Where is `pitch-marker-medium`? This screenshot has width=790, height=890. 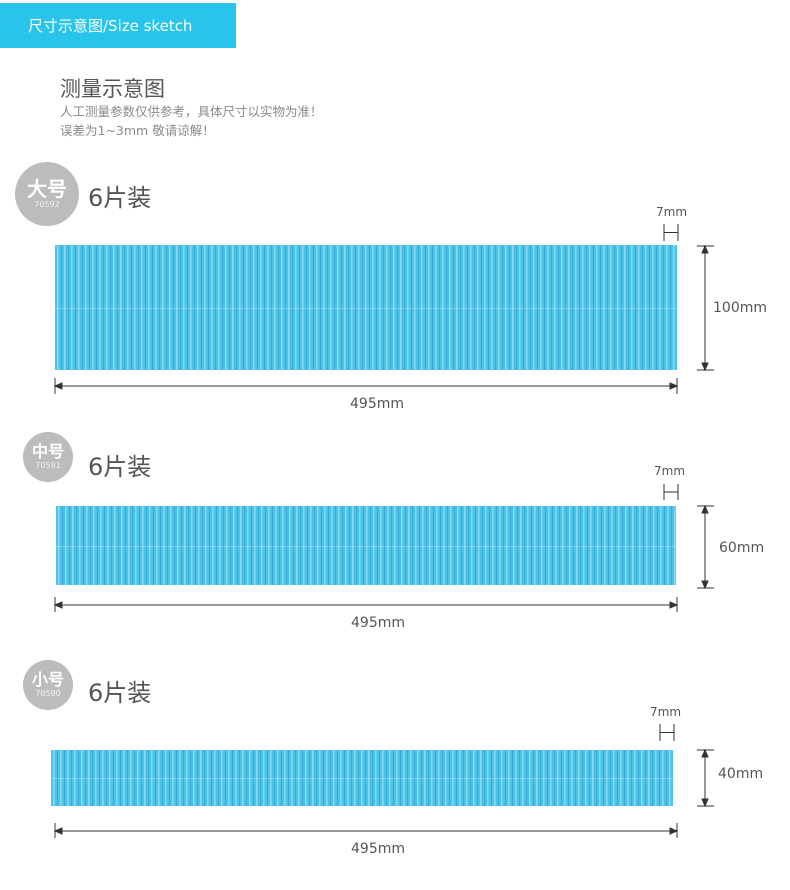
pitch-marker-medium is located at coordinates (671, 492).